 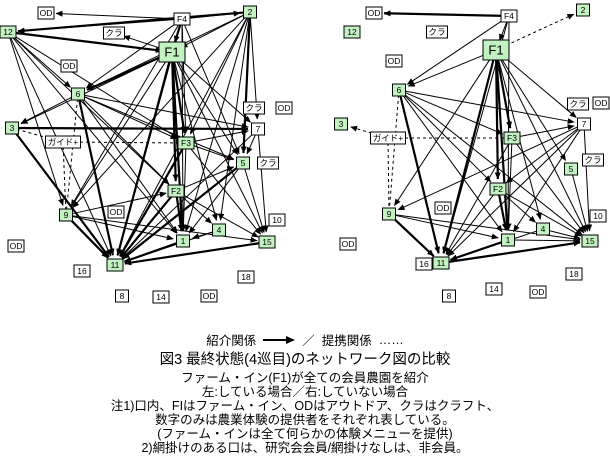 I want to click on svg-text: 8, so click(x=449, y=296).